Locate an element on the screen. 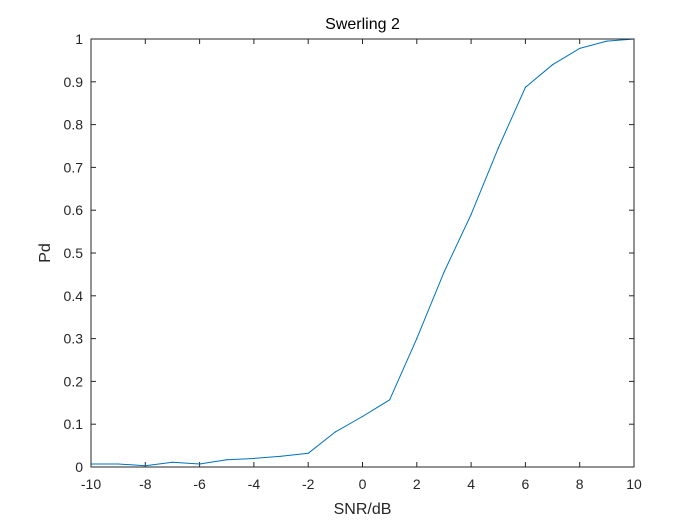 The width and height of the screenshot is (700, 525). y-tick-label: 0.6 is located at coordinates (74, 210).